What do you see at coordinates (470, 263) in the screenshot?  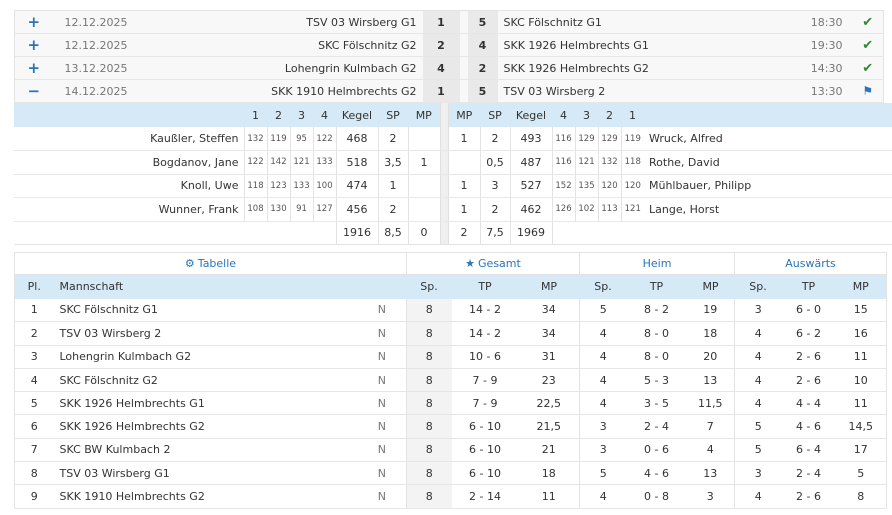 I see `star-icon: ★` at bounding box center [470, 263].